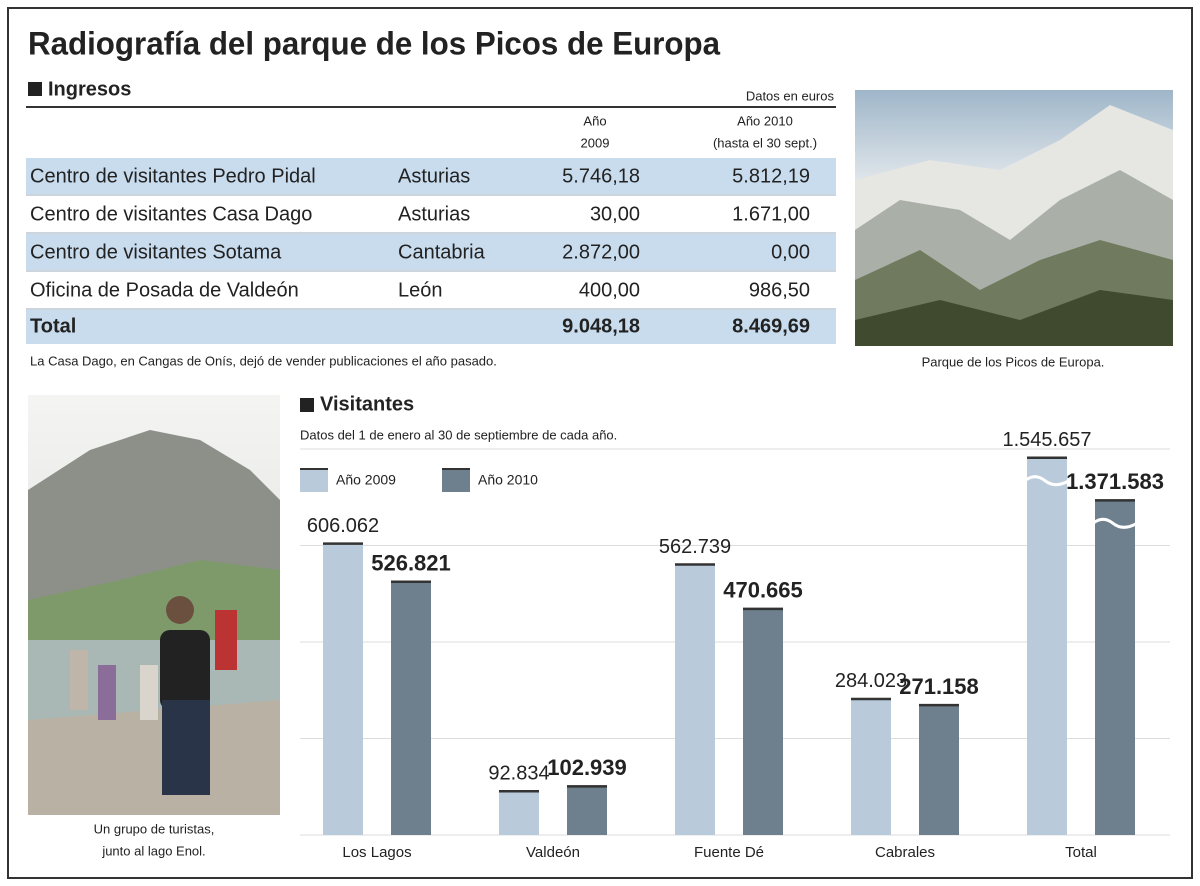  I want to click on cell: 5.746,18, so click(601, 176).